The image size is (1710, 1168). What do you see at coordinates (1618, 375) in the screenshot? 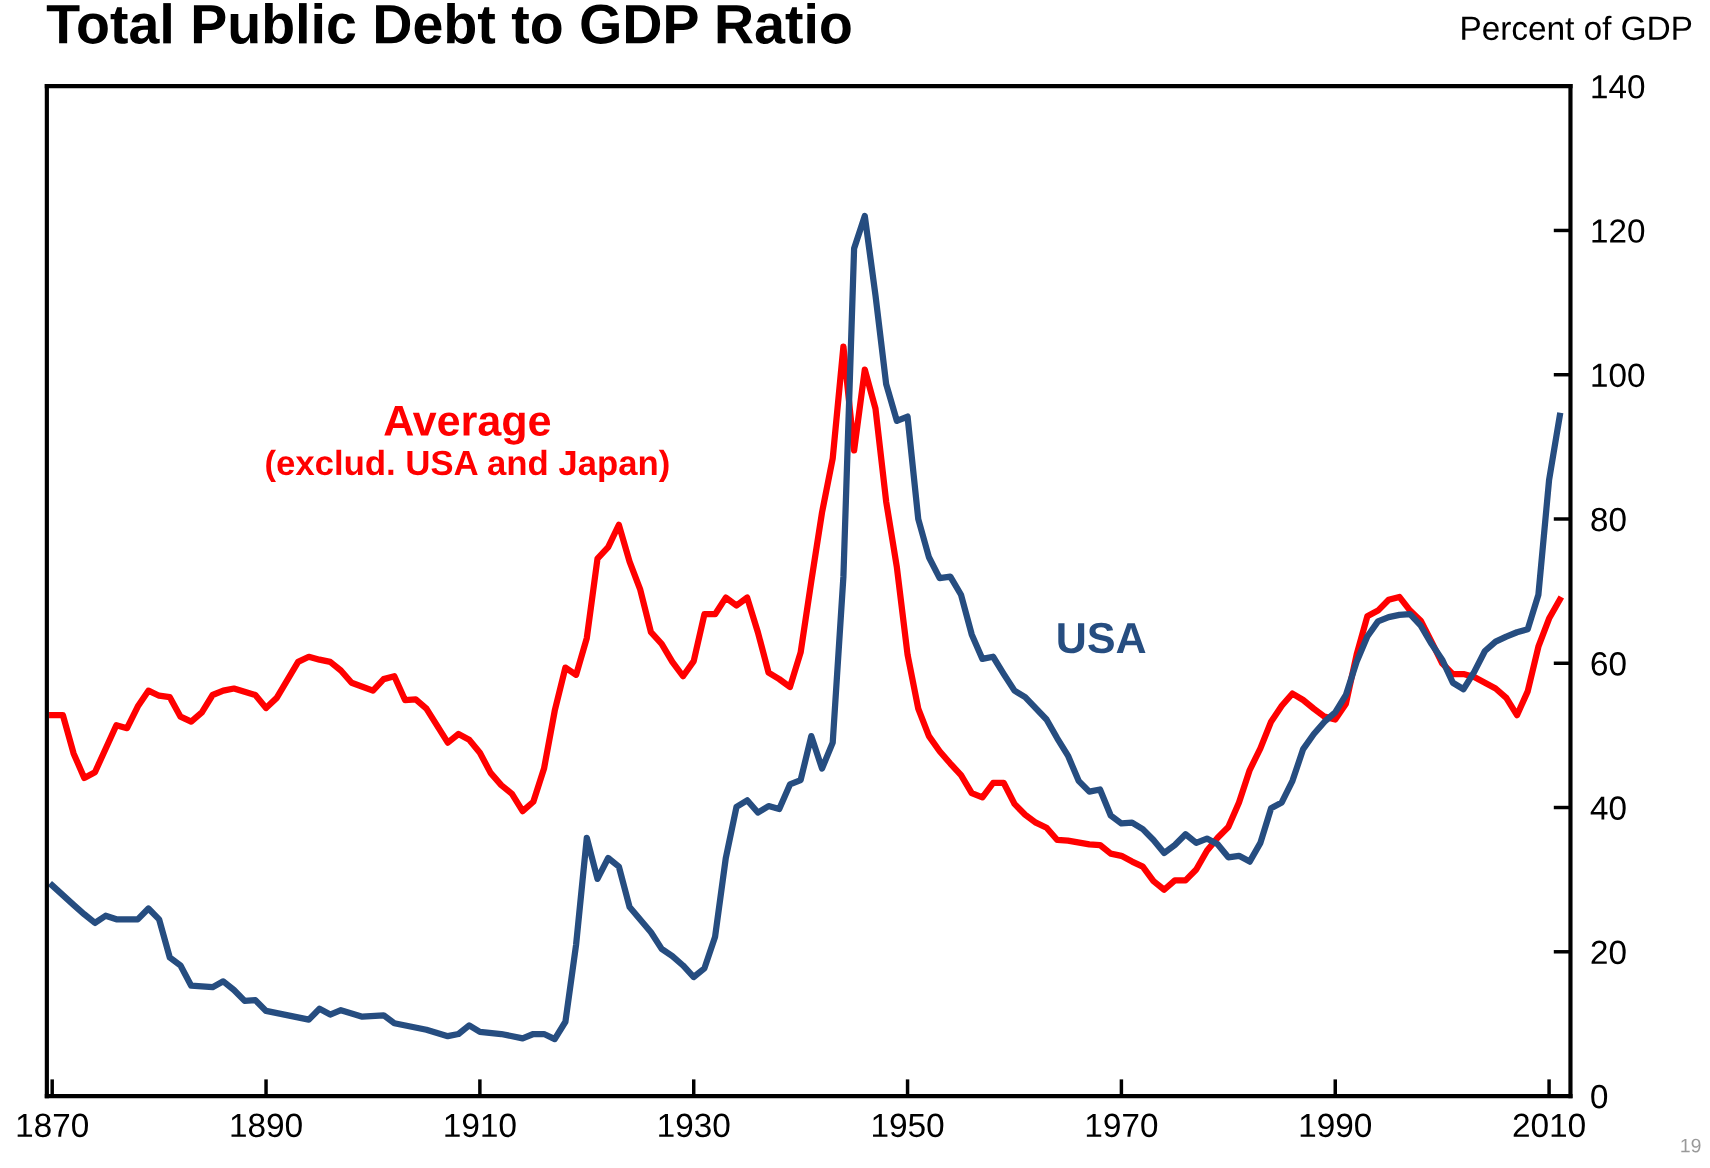
I see `y-tick-label: 100` at bounding box center [1618, 375].